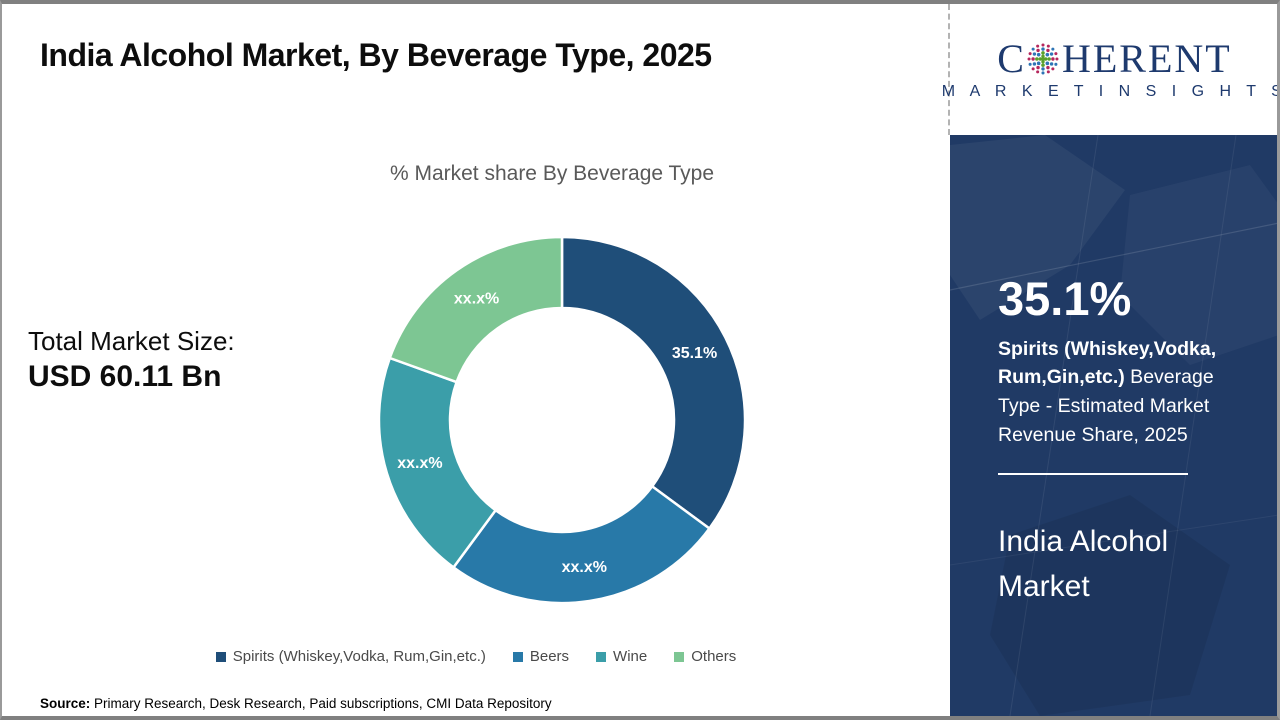 The height and width of the screenshot is (720, 1280). I want to click on sidebar-divider, so click(1093, 474).